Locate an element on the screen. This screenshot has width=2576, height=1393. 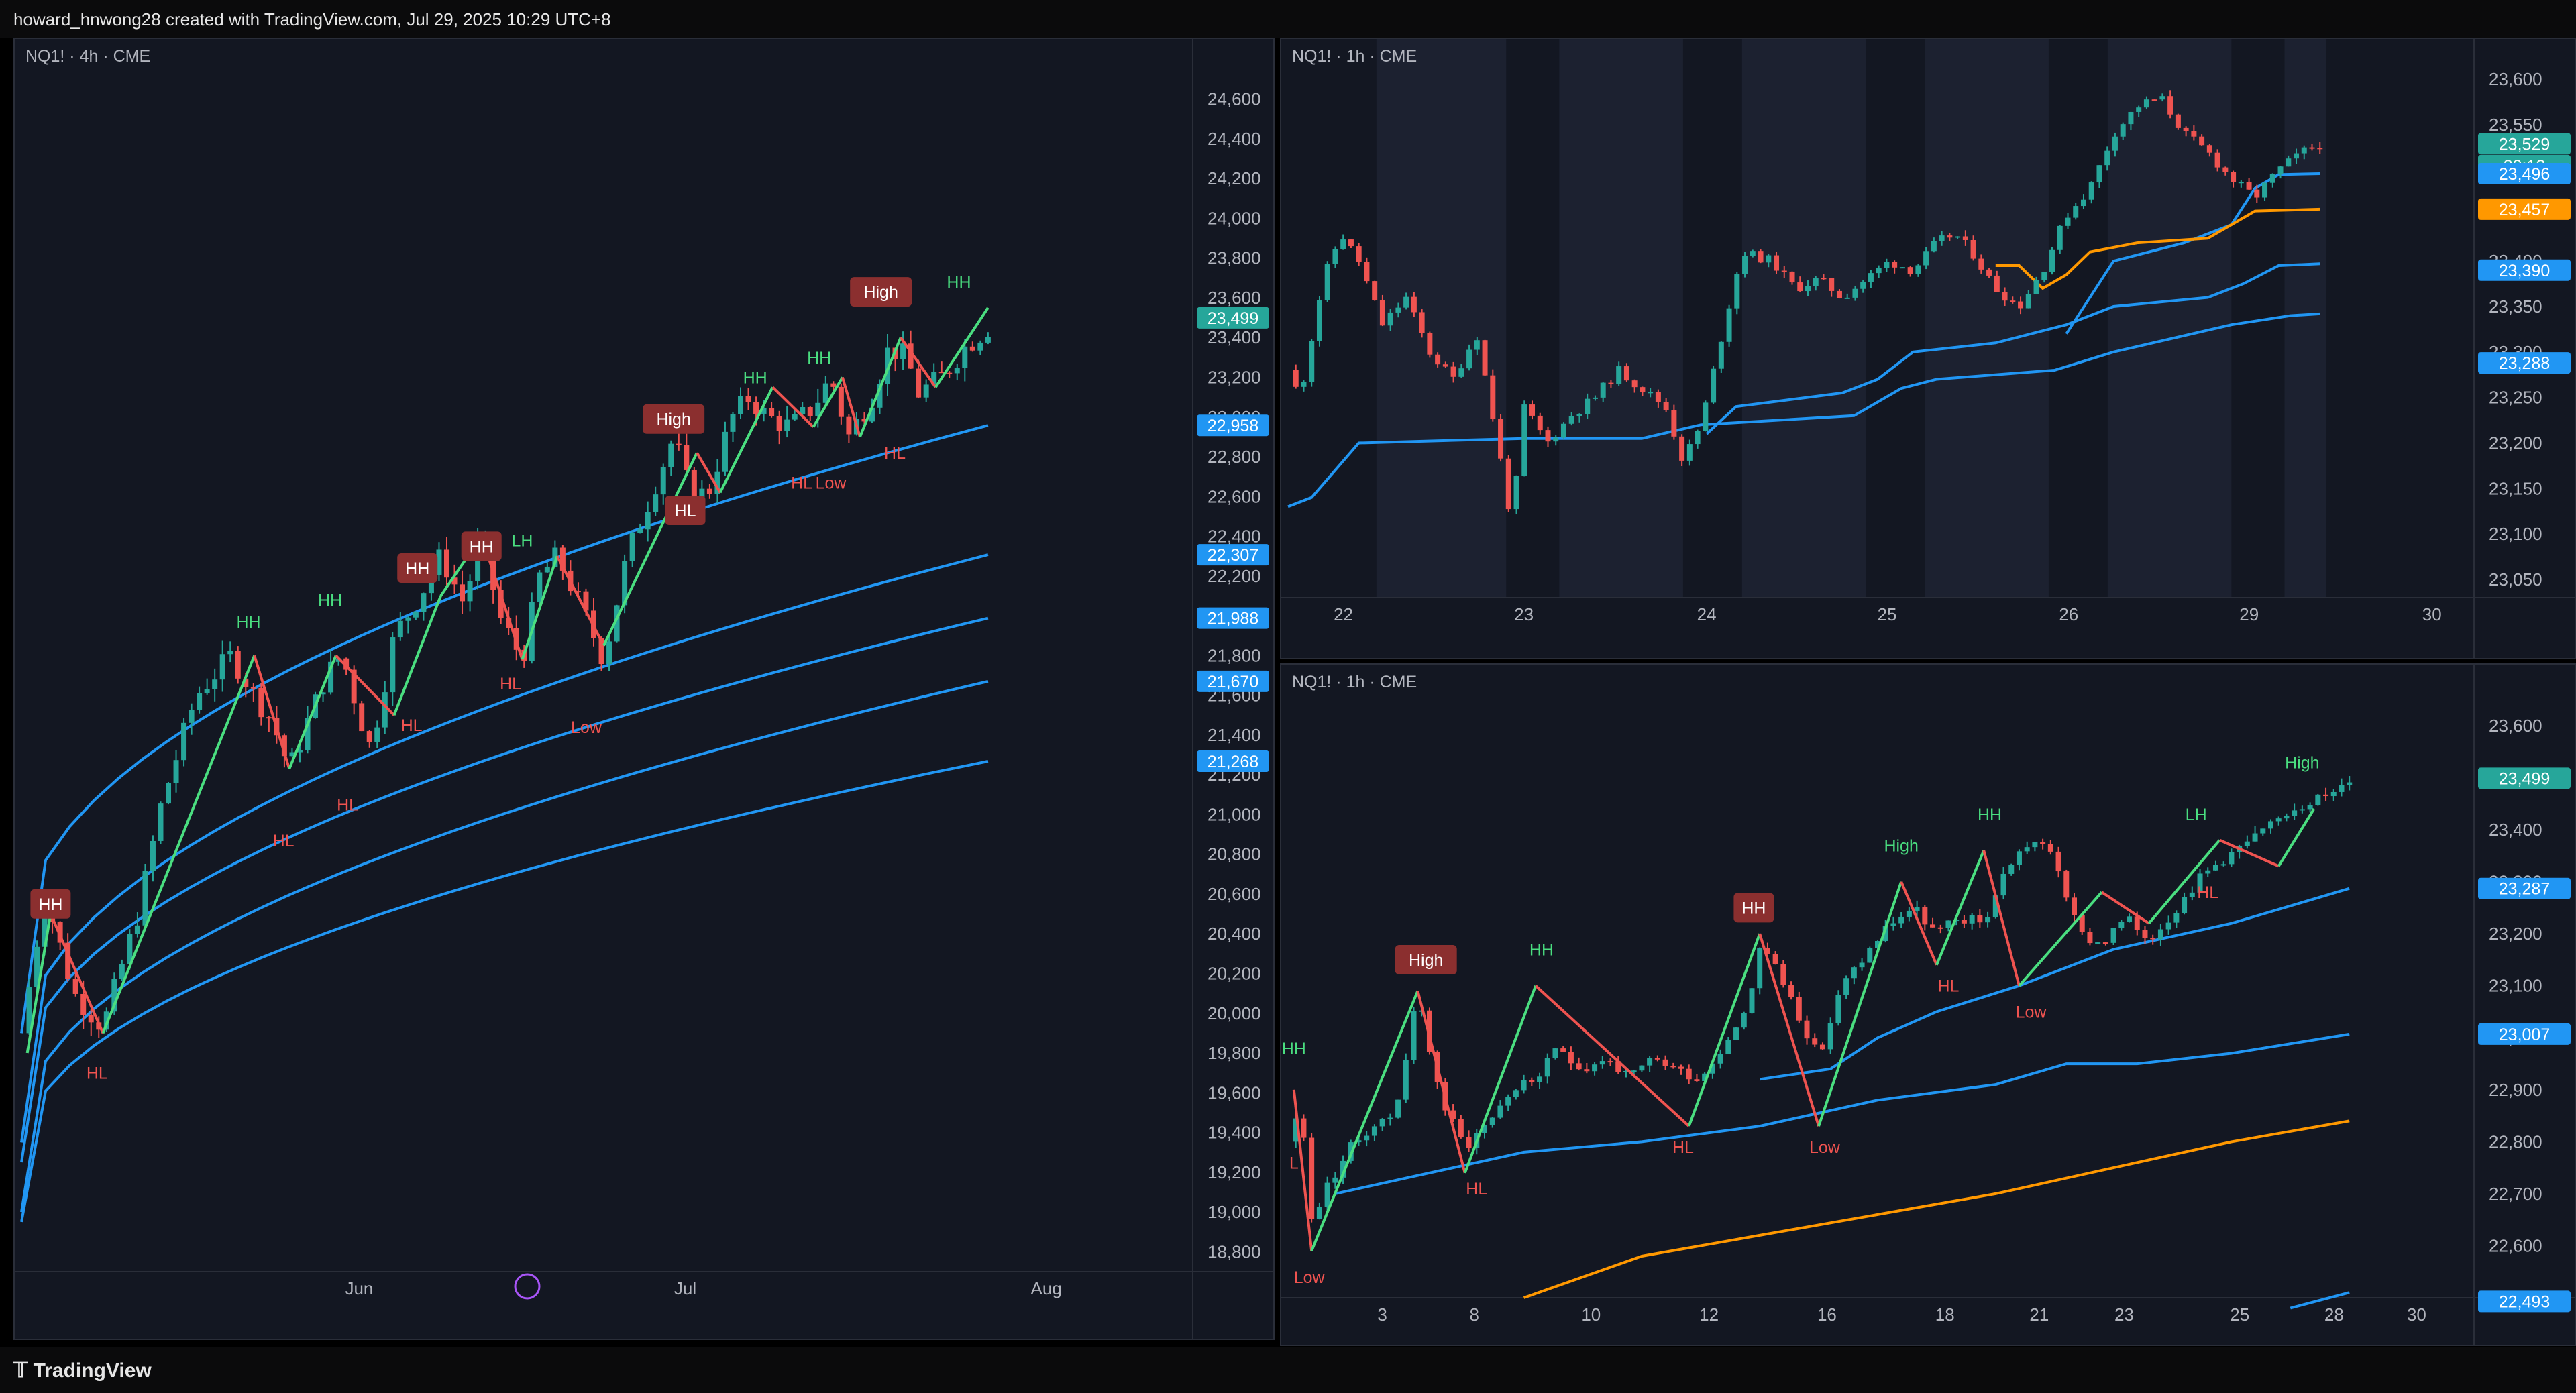
replay-icon is located at coordinates (527, 1286).